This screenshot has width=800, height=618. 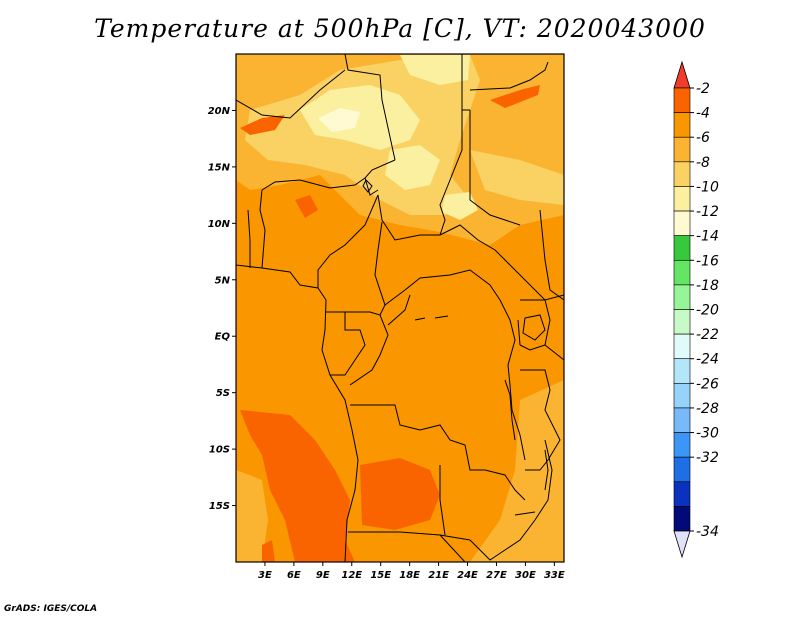 I want to click on colorbar-label: -4, so click(x=703, y=114).